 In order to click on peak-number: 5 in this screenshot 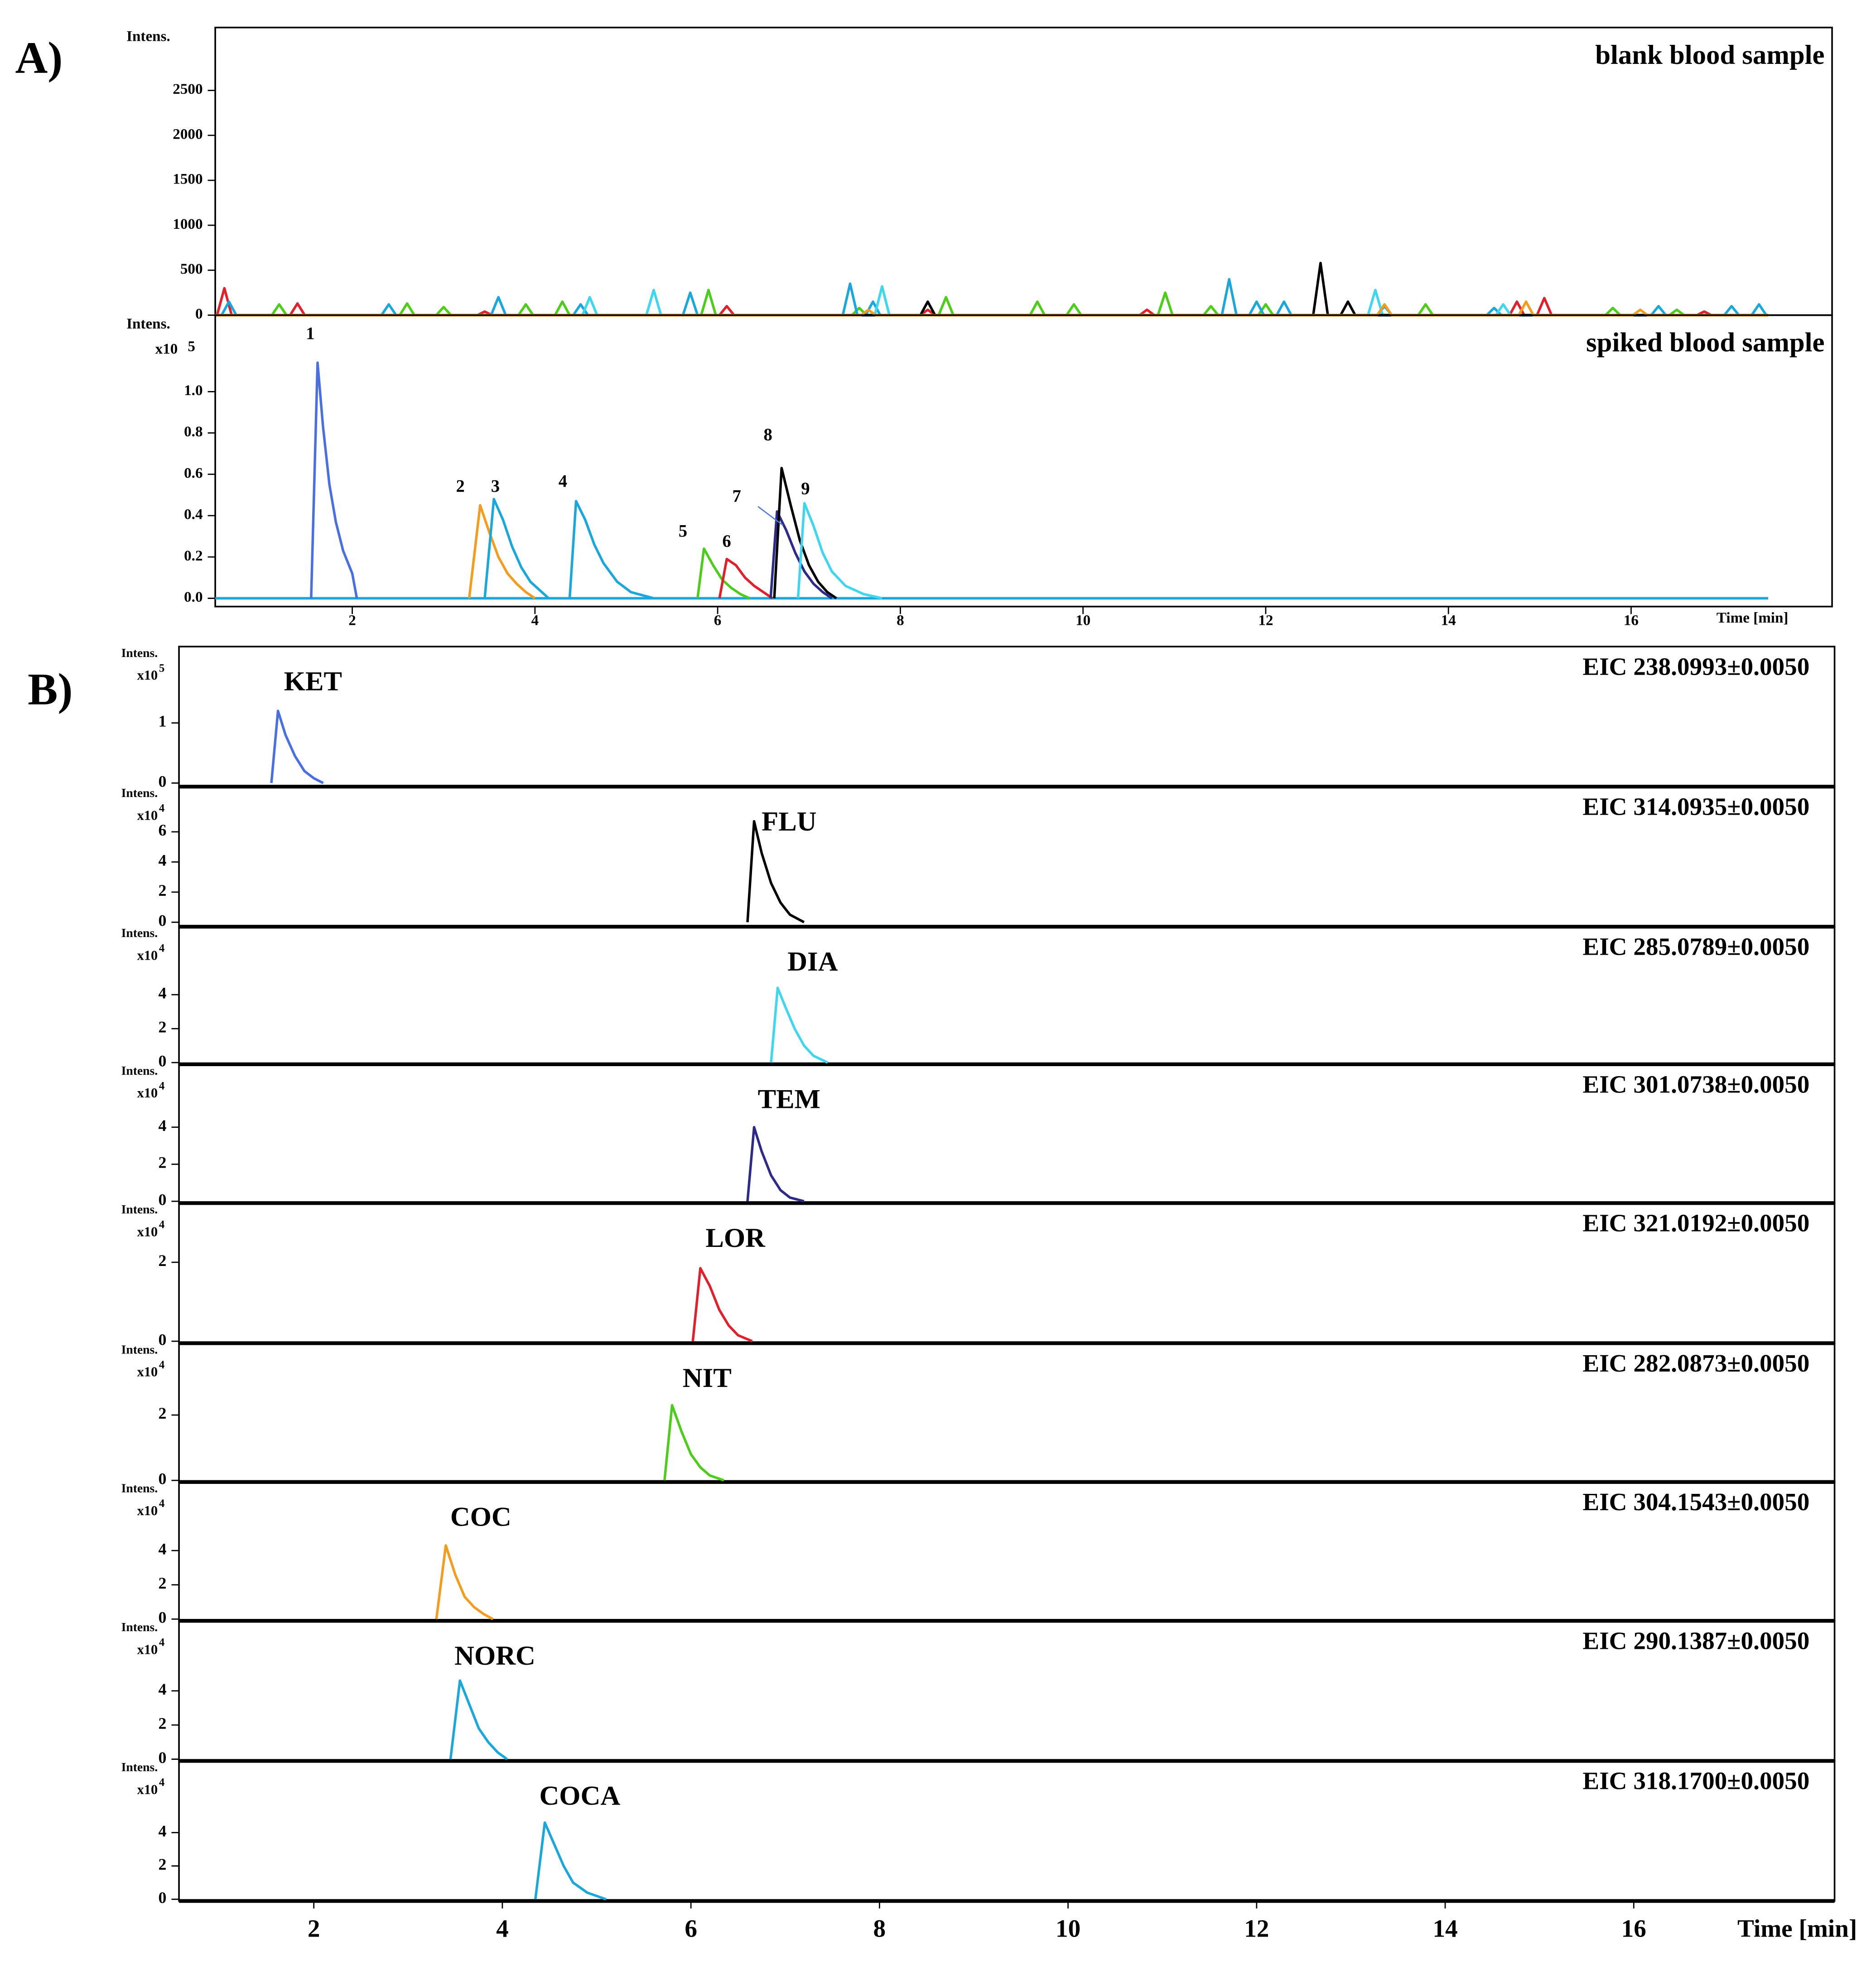, I will do `click(683, 531)`.